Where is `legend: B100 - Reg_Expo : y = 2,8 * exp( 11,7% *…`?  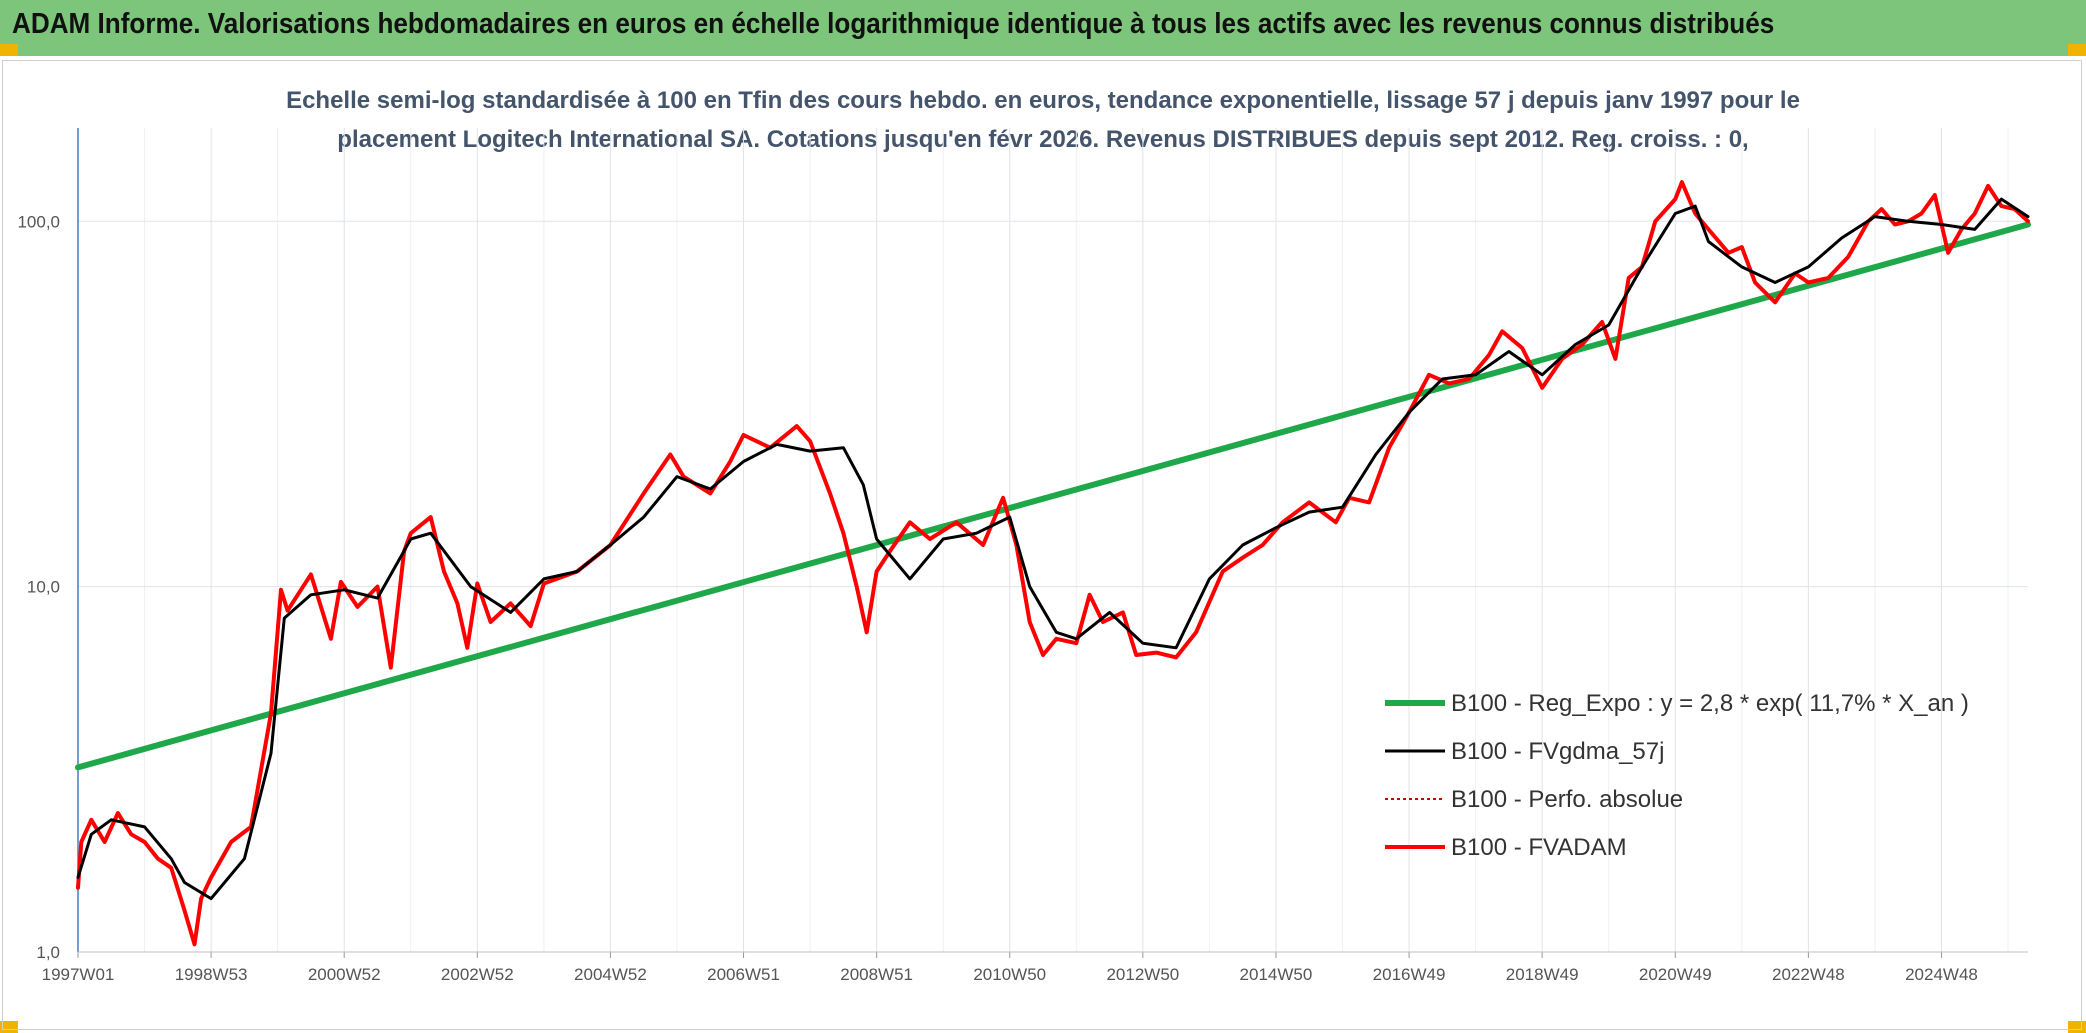
legend: B100 - Reg_Expo : y = 2,8 * exp( 11,7% *… is located at coordinates (1677, 775).